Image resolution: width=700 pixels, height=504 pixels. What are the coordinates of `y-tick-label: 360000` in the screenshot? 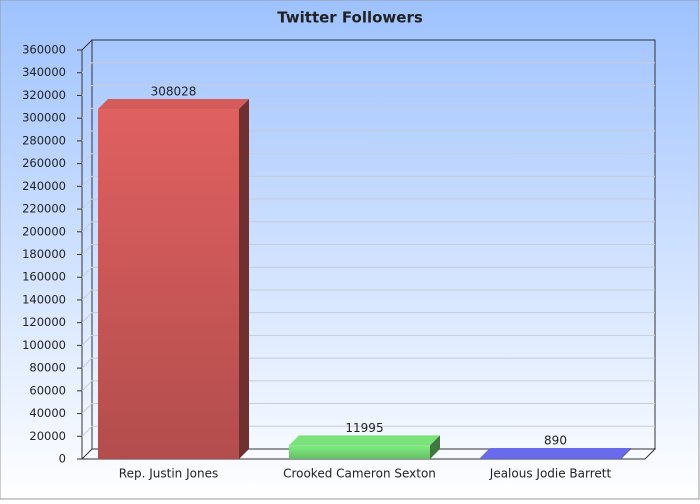 It's located at (44, 50).